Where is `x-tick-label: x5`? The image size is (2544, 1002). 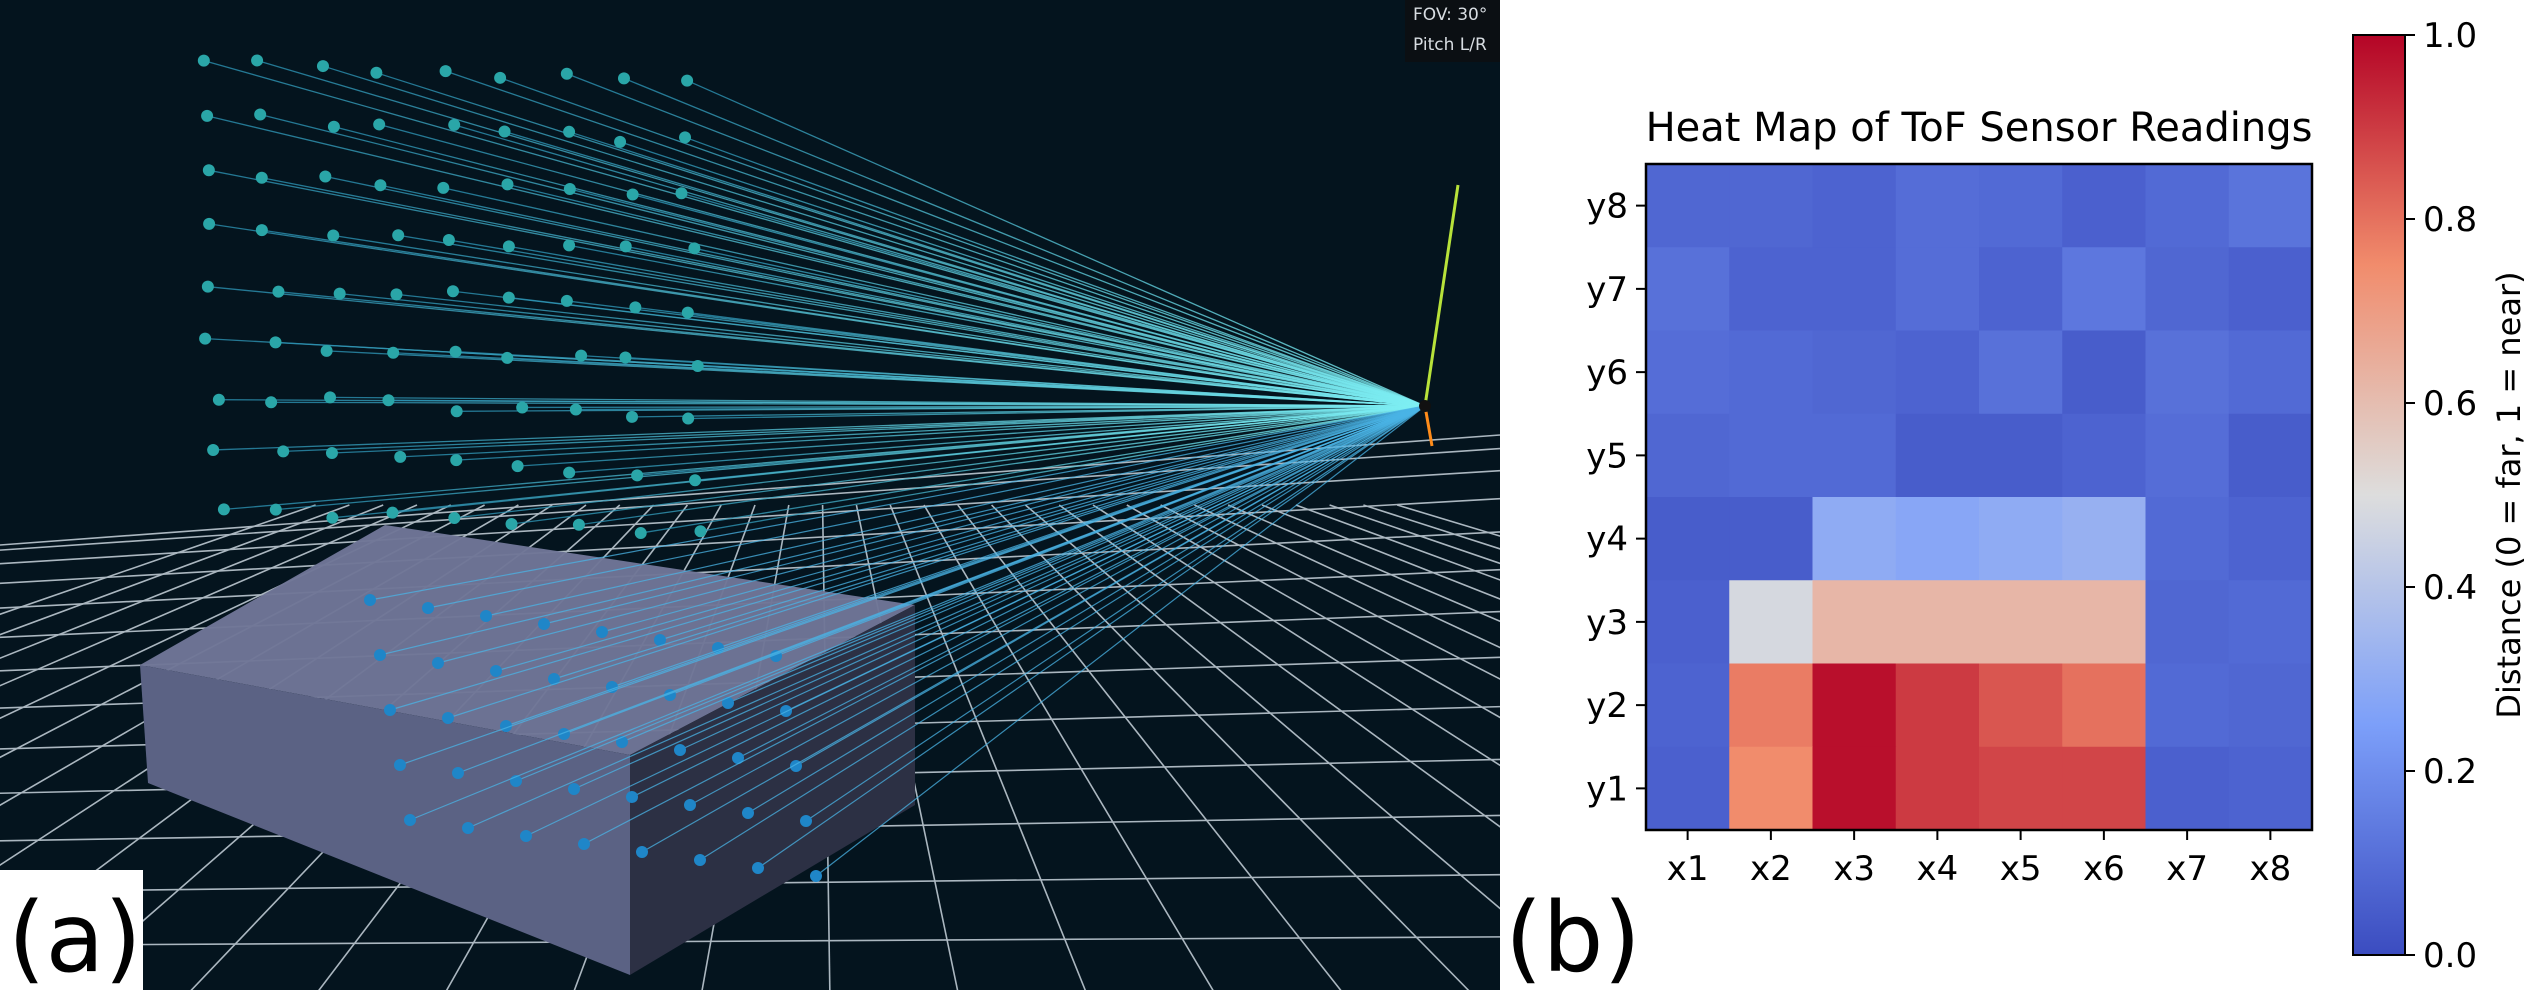 x-tick-label: x5 is located at coordinates (2021, 869).